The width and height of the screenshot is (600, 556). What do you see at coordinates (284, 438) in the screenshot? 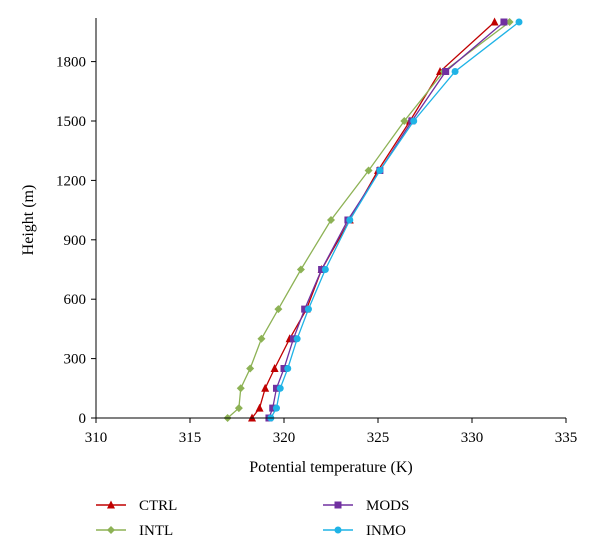
I see `x-tick-label: 320` at bounding box center [284, 438].